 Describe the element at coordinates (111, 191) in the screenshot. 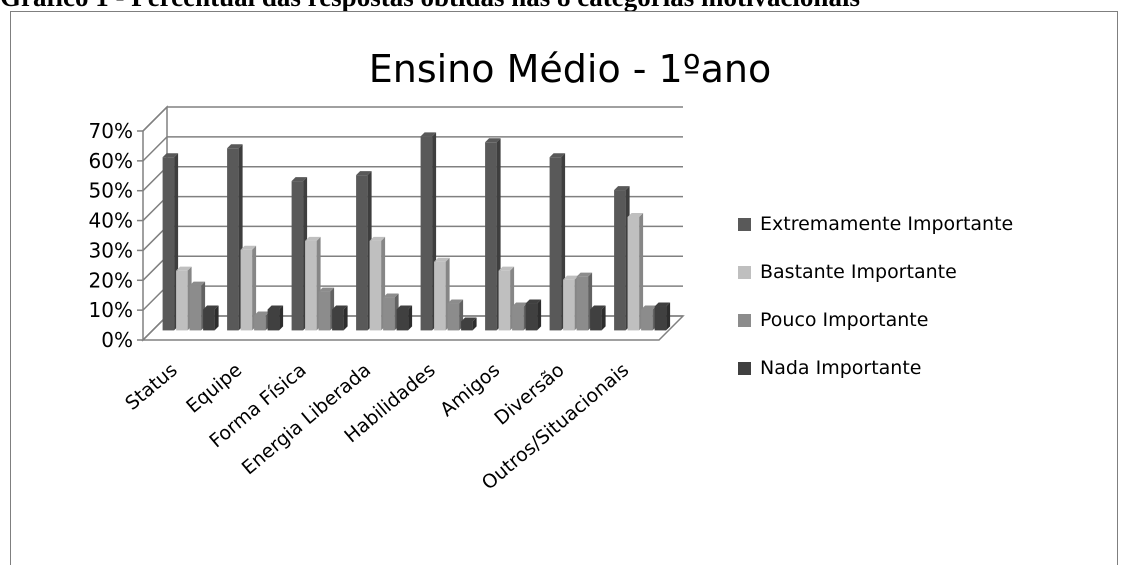

I see `y-tick-label: 50%` at that location.